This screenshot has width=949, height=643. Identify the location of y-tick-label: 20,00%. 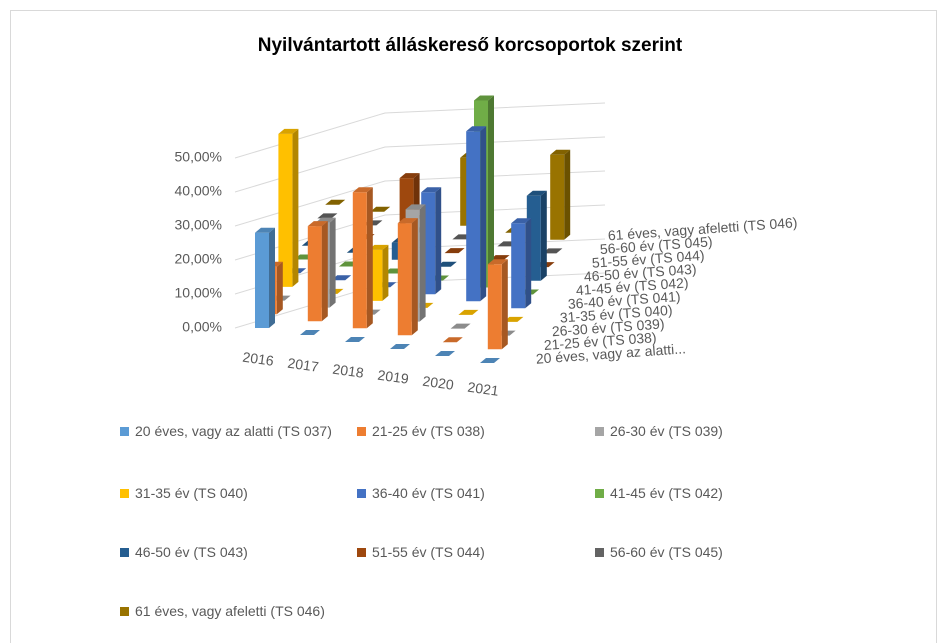
(198, 259).